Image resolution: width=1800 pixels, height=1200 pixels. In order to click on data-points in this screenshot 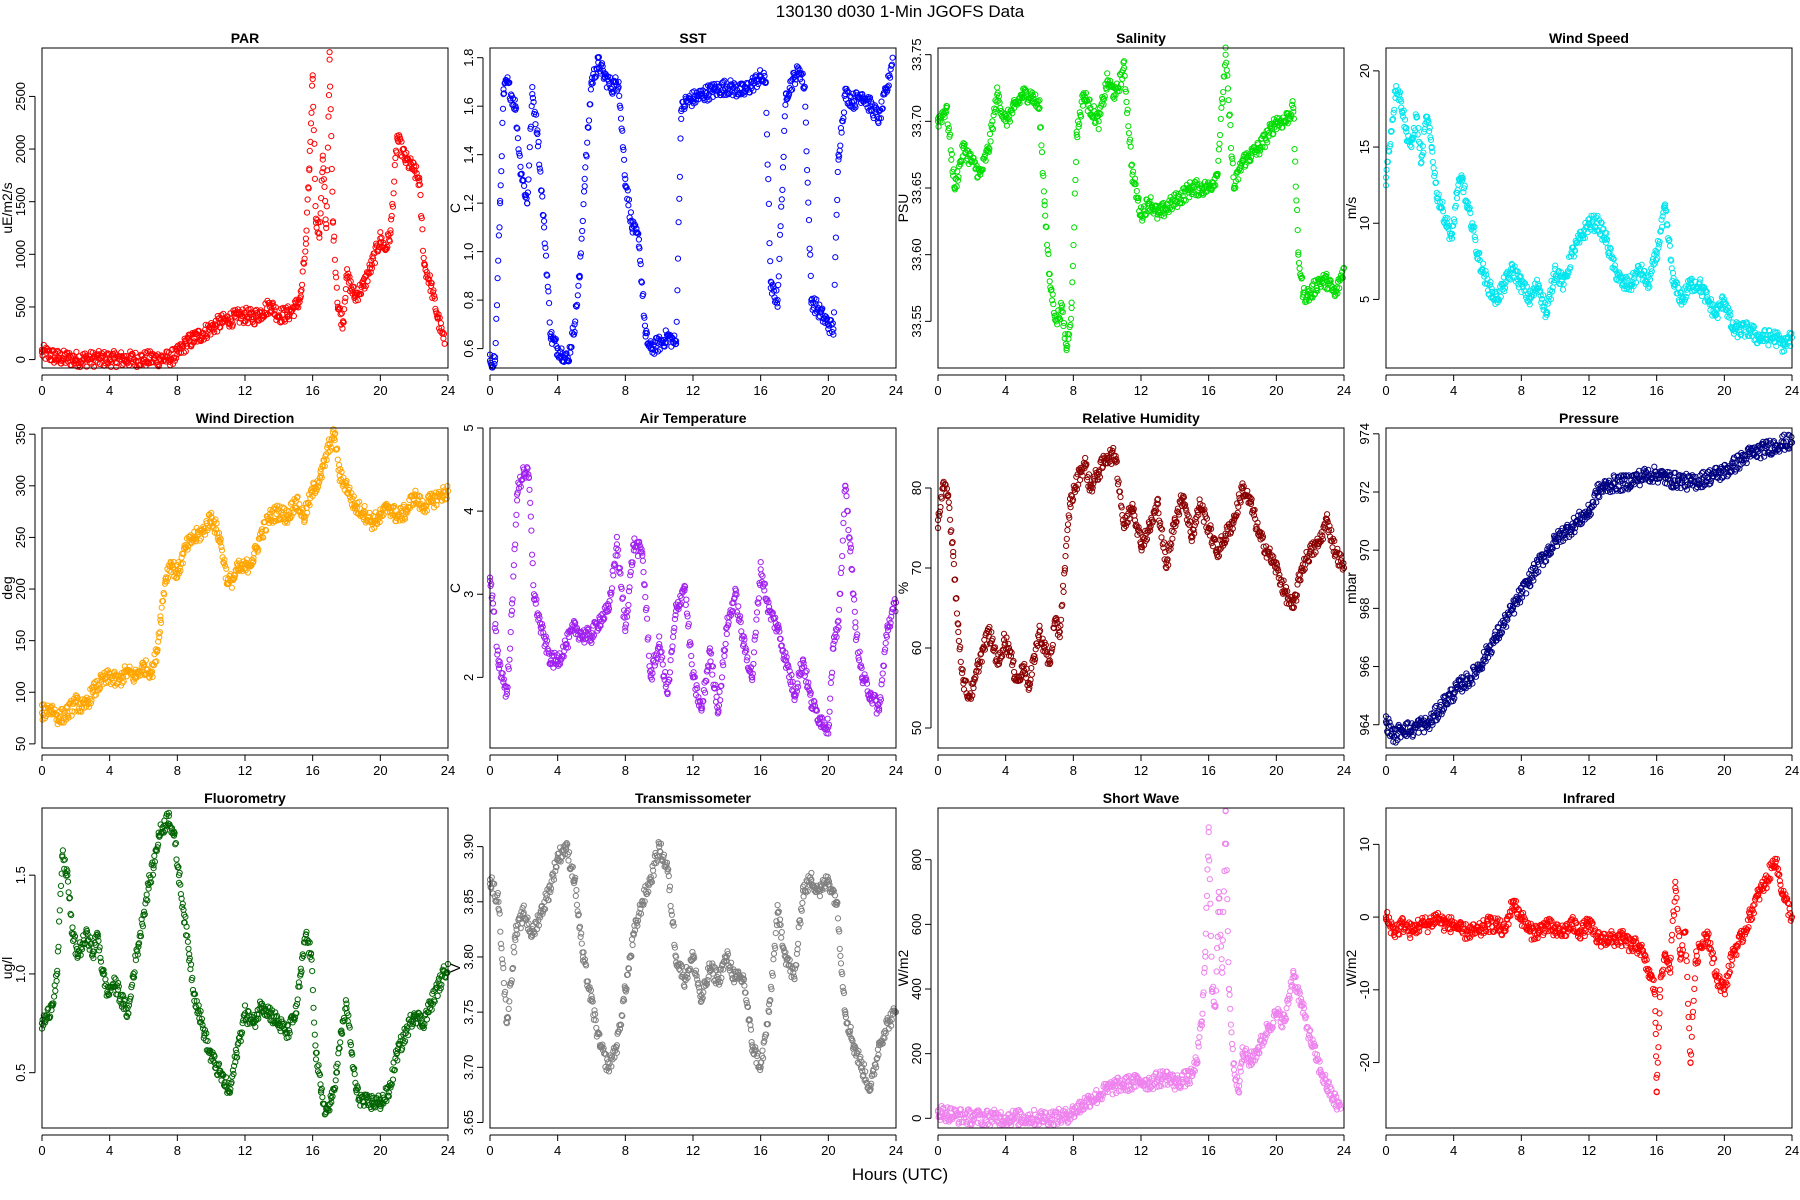, I will do `click(243, 210)`.